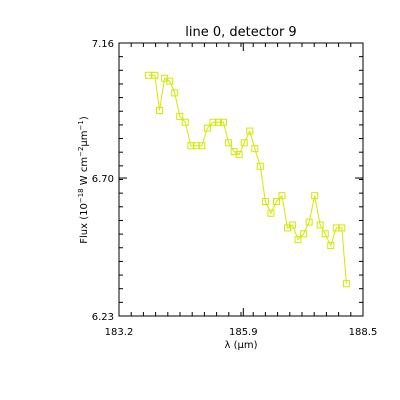 This screenshot has width=400, height=400. I want to click on y-tick-label: 6.23, so click(103, 317).